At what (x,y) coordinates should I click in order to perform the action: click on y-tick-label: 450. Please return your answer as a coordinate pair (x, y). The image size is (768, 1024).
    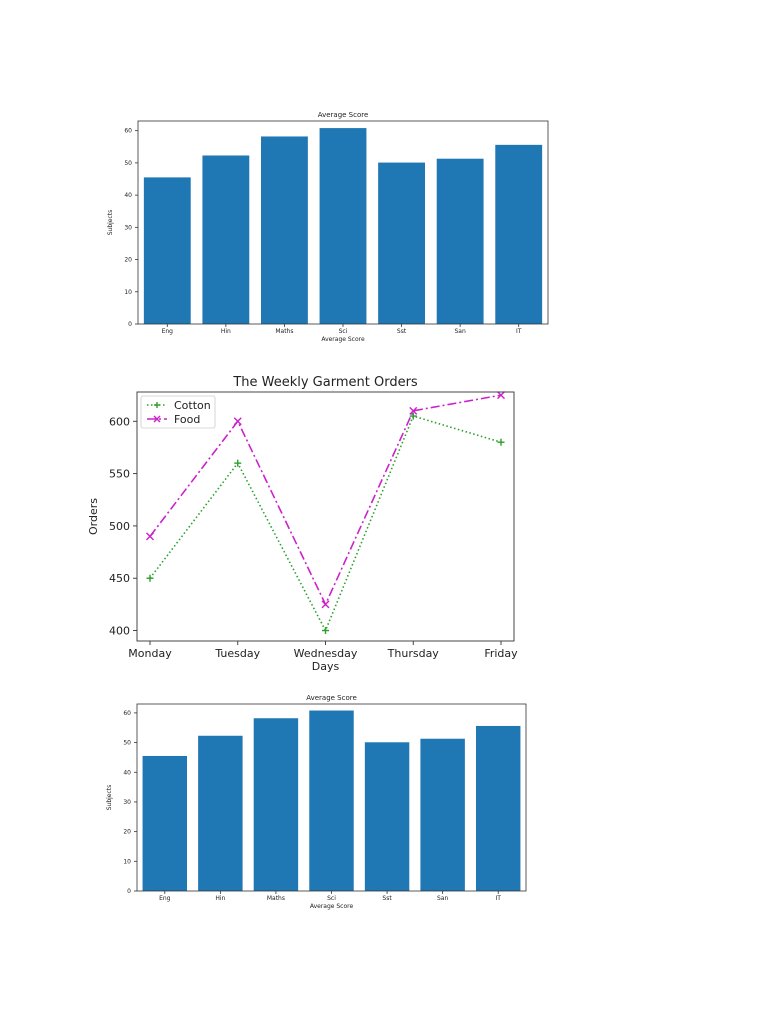
    Looking at the image, I should click on (119, 578).